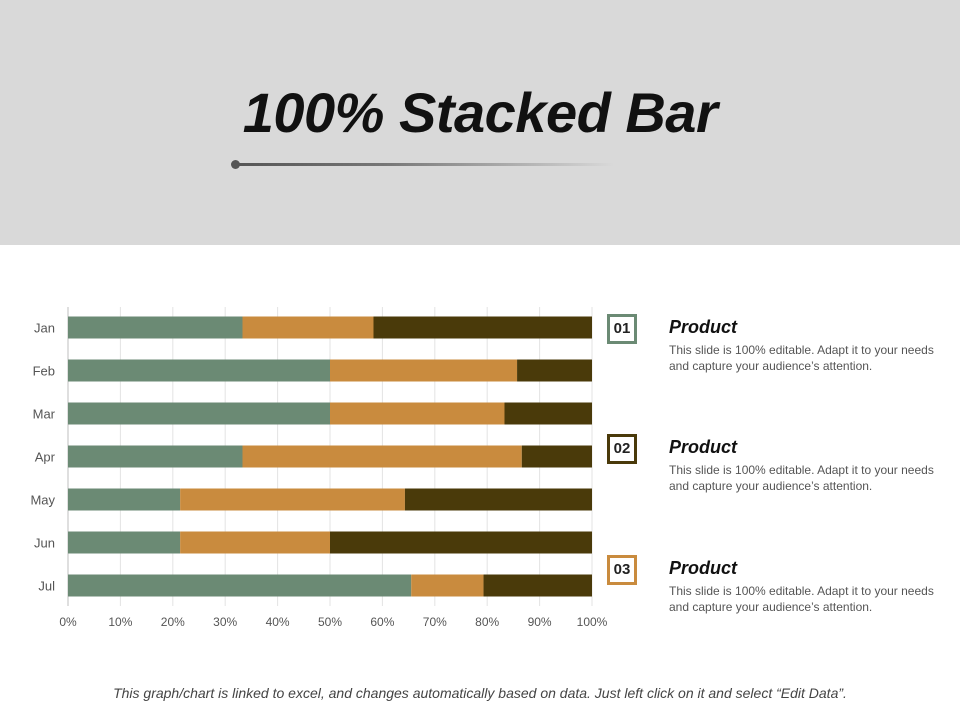 The width and height of the screenshot is (960, 720). I want to click on category-label: Feb, so click(44, 371).